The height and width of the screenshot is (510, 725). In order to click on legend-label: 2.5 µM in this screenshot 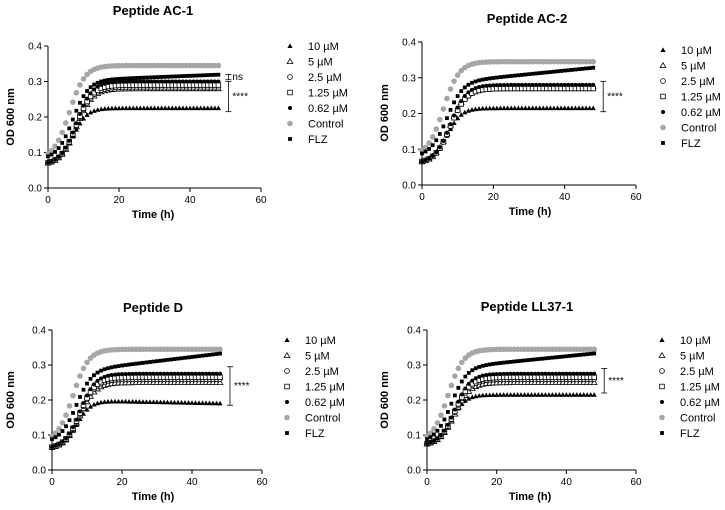, I will do `click(325, 78)`.